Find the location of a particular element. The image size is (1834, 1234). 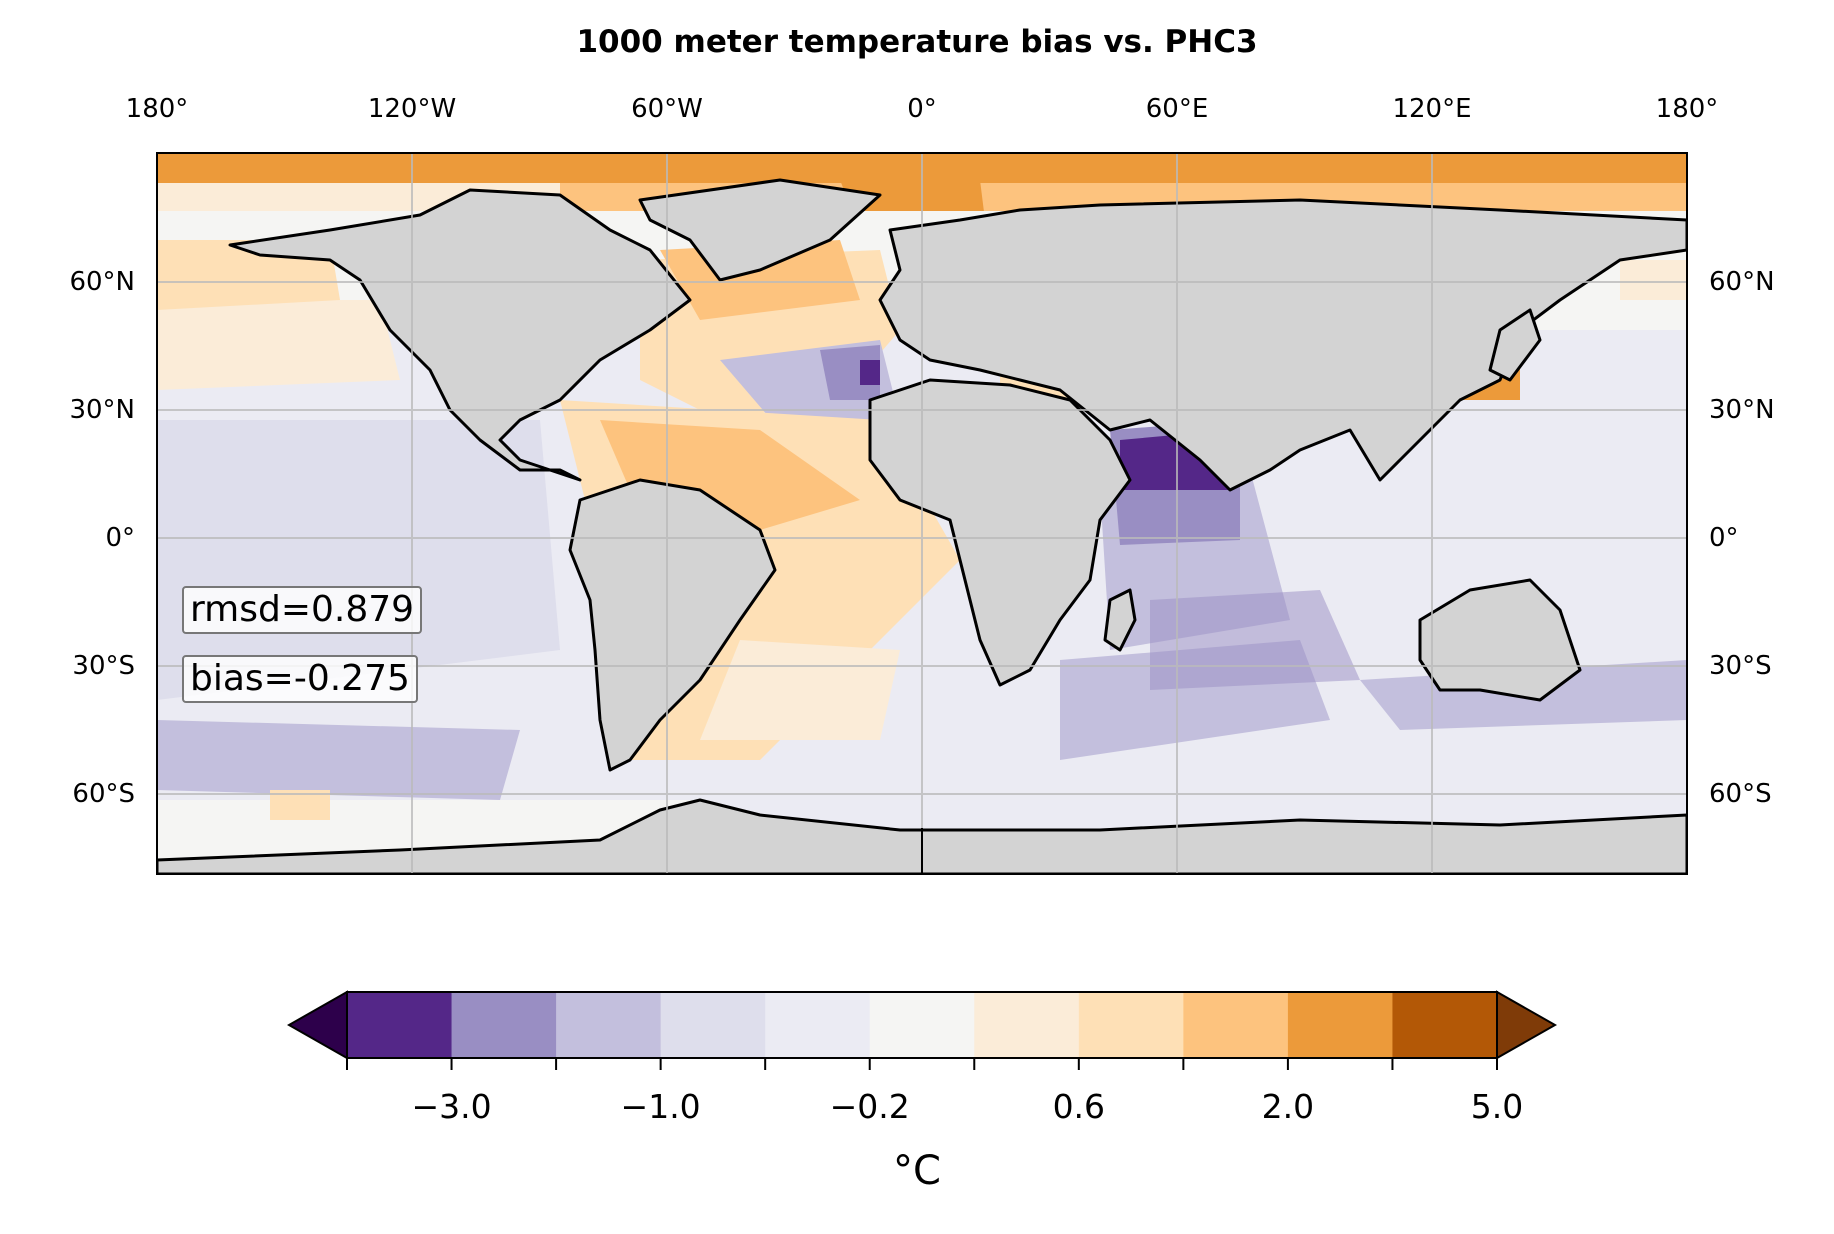

longitude-tick-label: 120°E is located at coordinates (1432, 109).